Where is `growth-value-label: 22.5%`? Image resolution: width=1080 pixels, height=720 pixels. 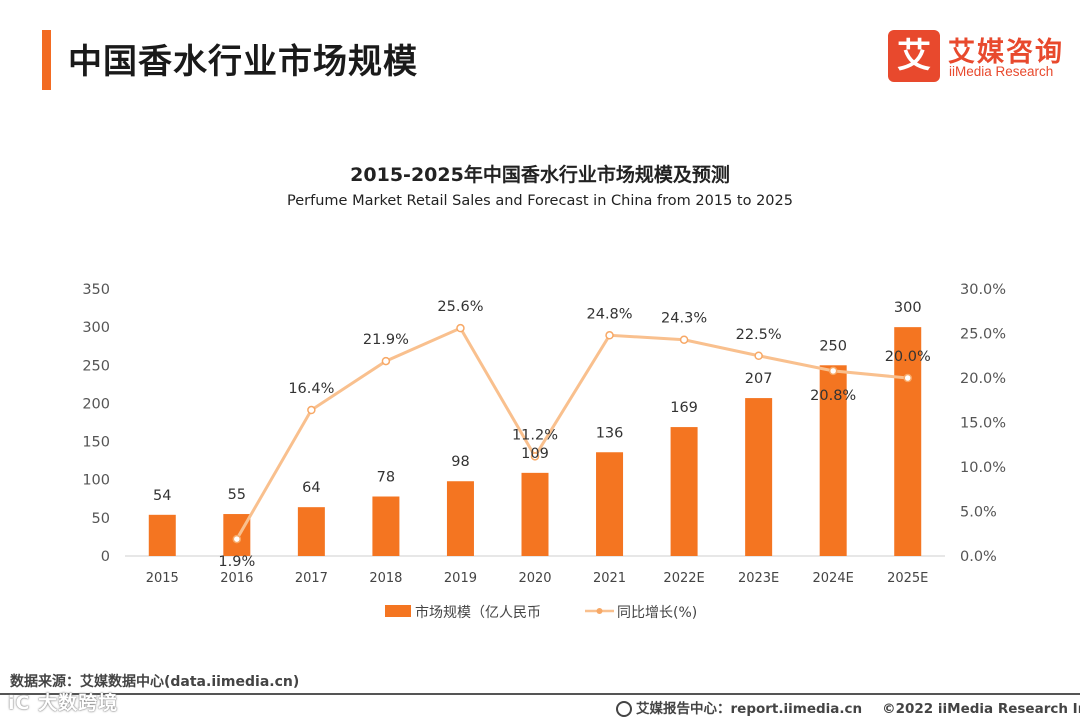 growth-value-label: 22.5% is located at coordinates (759, 335).